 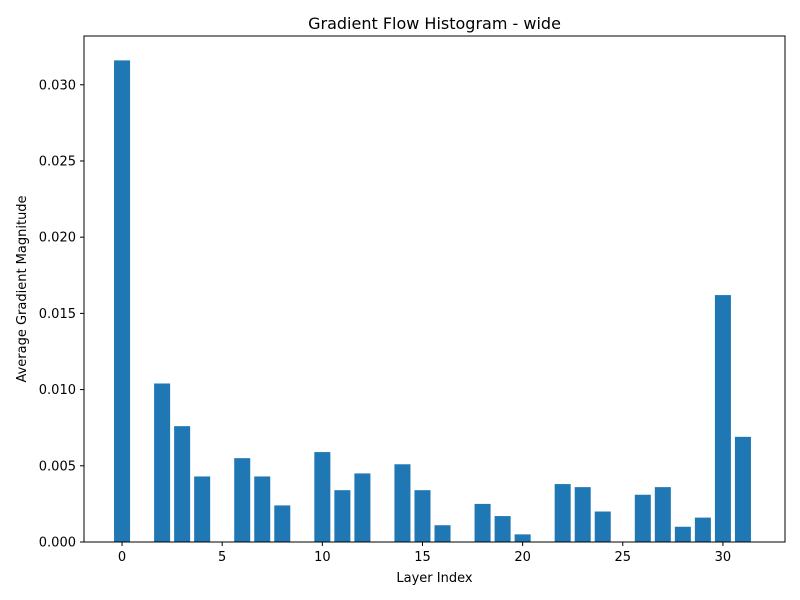 I want to click on chart-title: Gradient Flow Histogram - wide, so click(x=434, y=23).